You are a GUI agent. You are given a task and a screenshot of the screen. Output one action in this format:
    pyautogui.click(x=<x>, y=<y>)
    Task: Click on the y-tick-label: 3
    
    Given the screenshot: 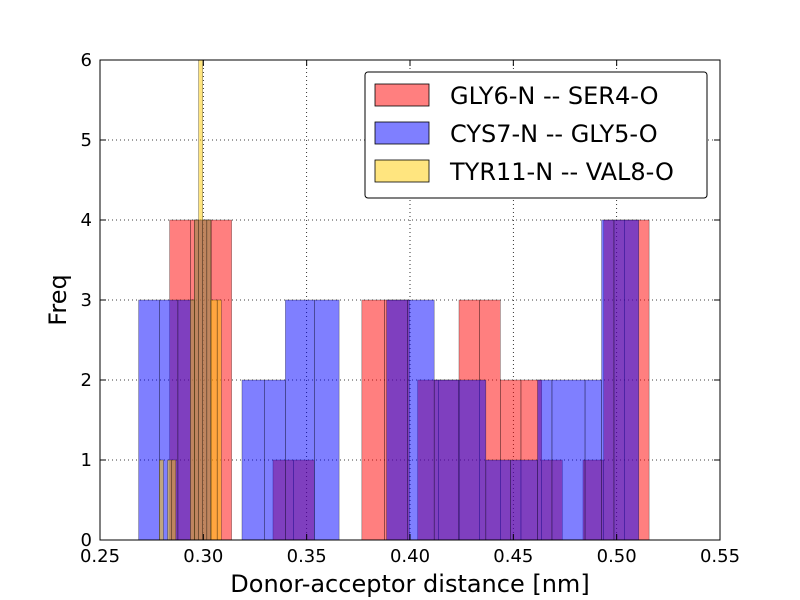 What is the action you would take?
    pyautogui.click(x=86, y=300)
    